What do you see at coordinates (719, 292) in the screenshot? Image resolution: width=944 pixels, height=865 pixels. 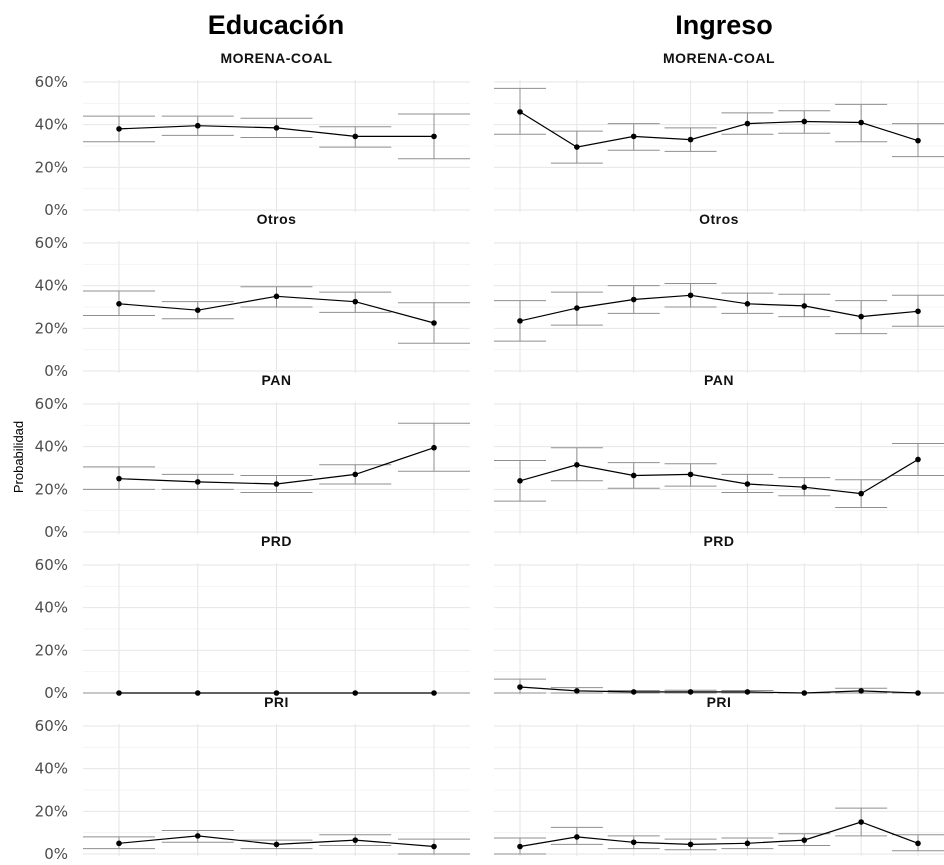 I see `panel-ingreso-otros: Otros` at bounding box center [719, 292].